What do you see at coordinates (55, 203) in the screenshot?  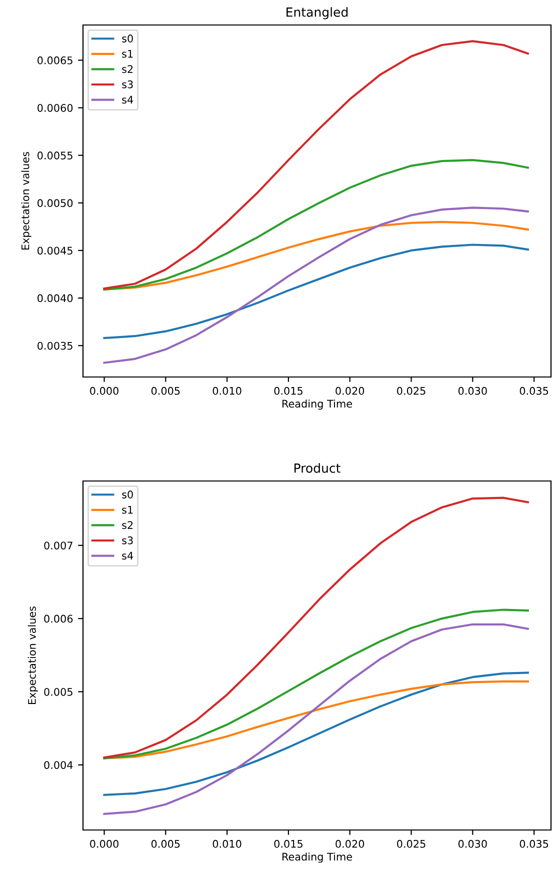 I see `y-tick-label: 0.0050` at bounding box center [55, 203].